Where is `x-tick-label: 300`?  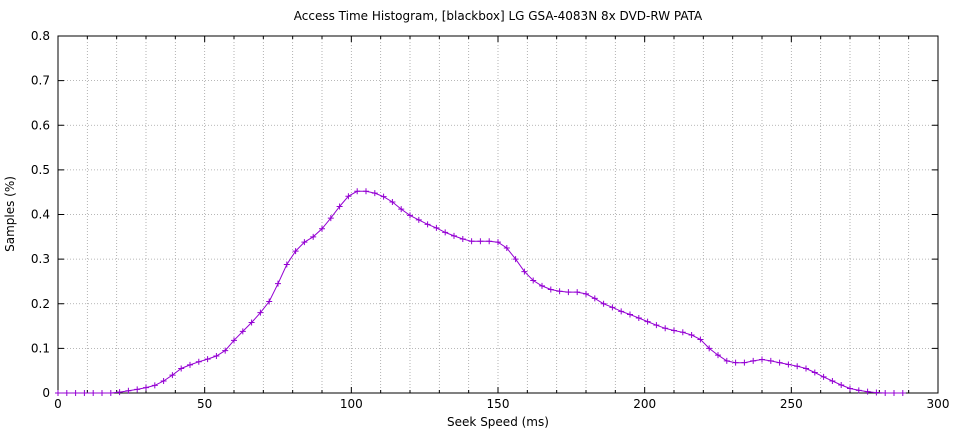 x-tick-label: 300 is located at coordinates (938, 404).